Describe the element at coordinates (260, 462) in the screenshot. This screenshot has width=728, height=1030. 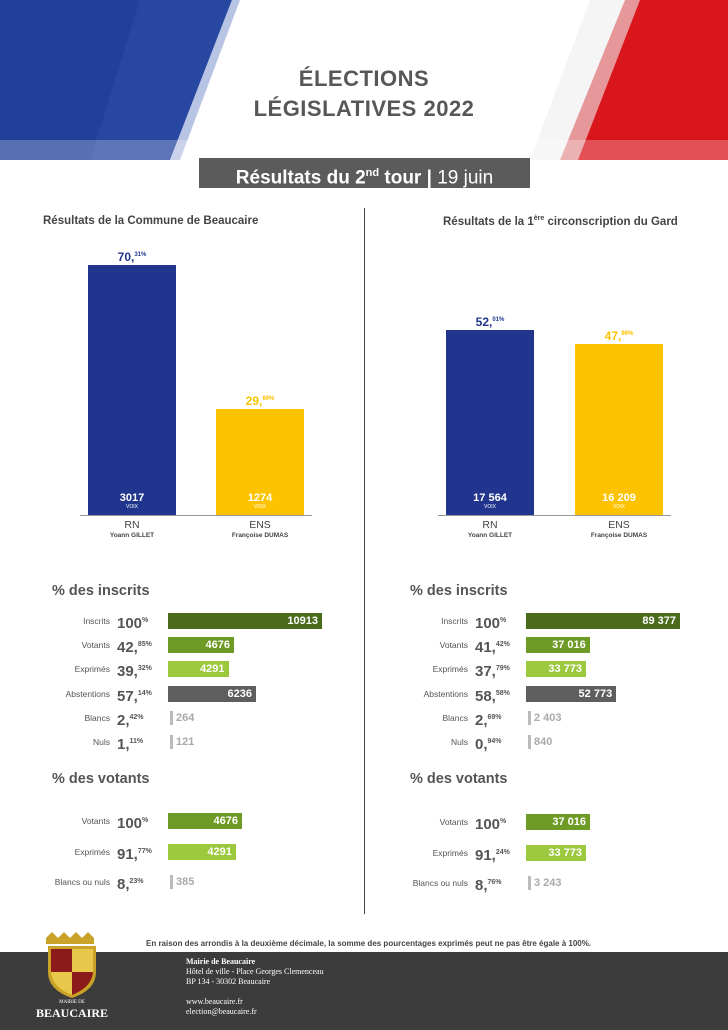
I see `left-bar-ens` at that location.